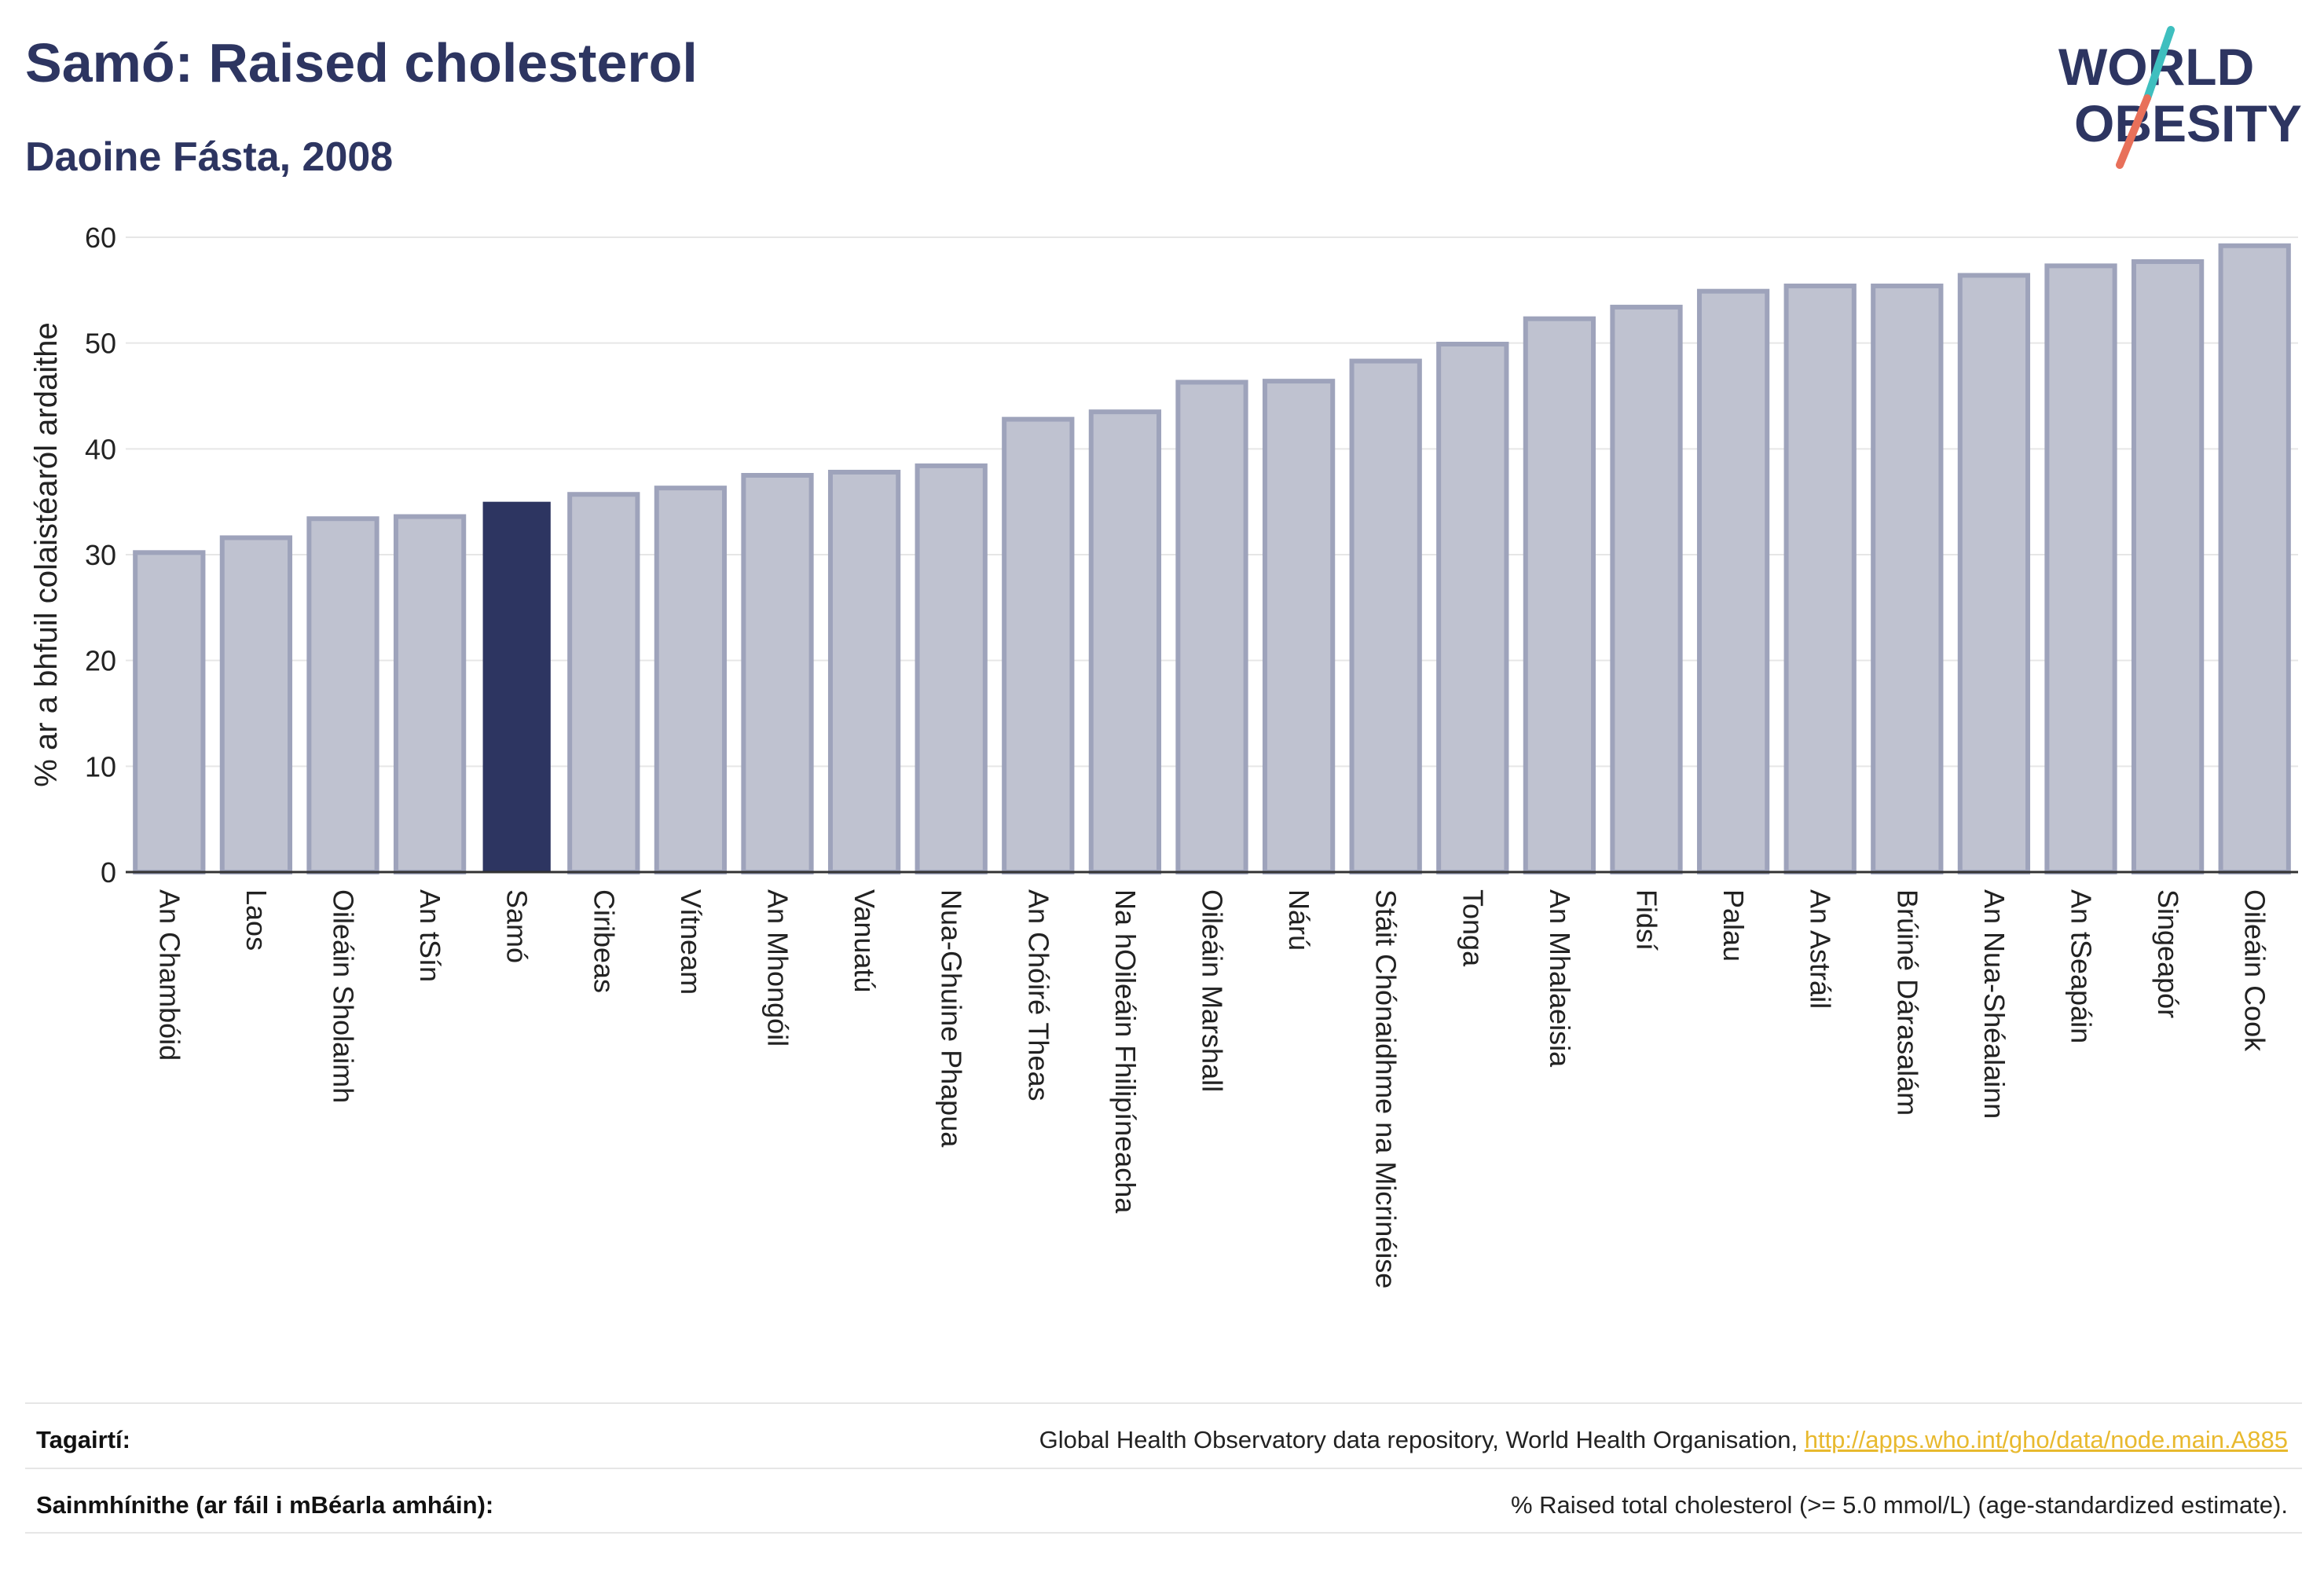 This screenshot has height=1576, width=2324. What do you see at coordinates (430, 935) in the screenshot?
I see `x-tick-label: An tSín` at bounding box center [430, 935].